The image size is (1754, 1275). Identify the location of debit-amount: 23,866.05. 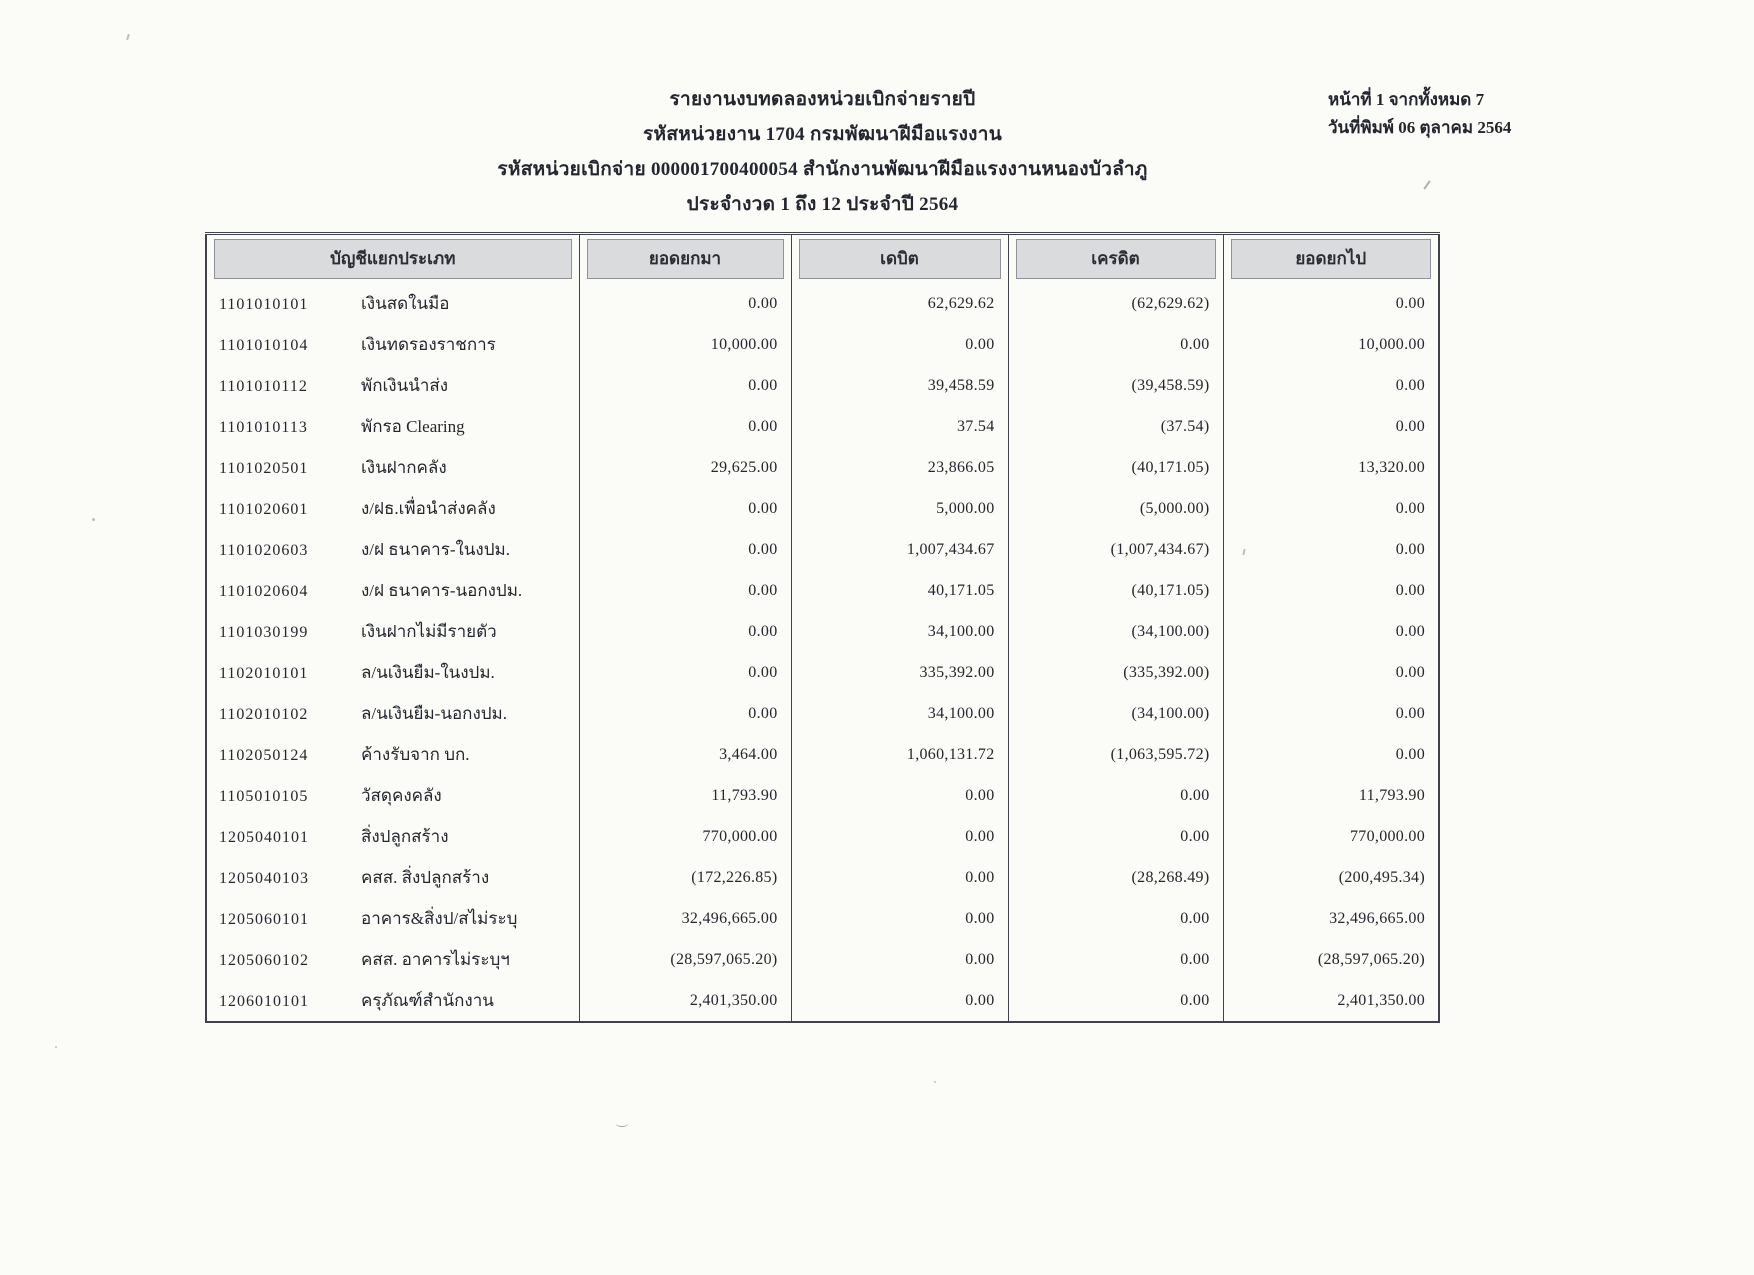
(899, 467).